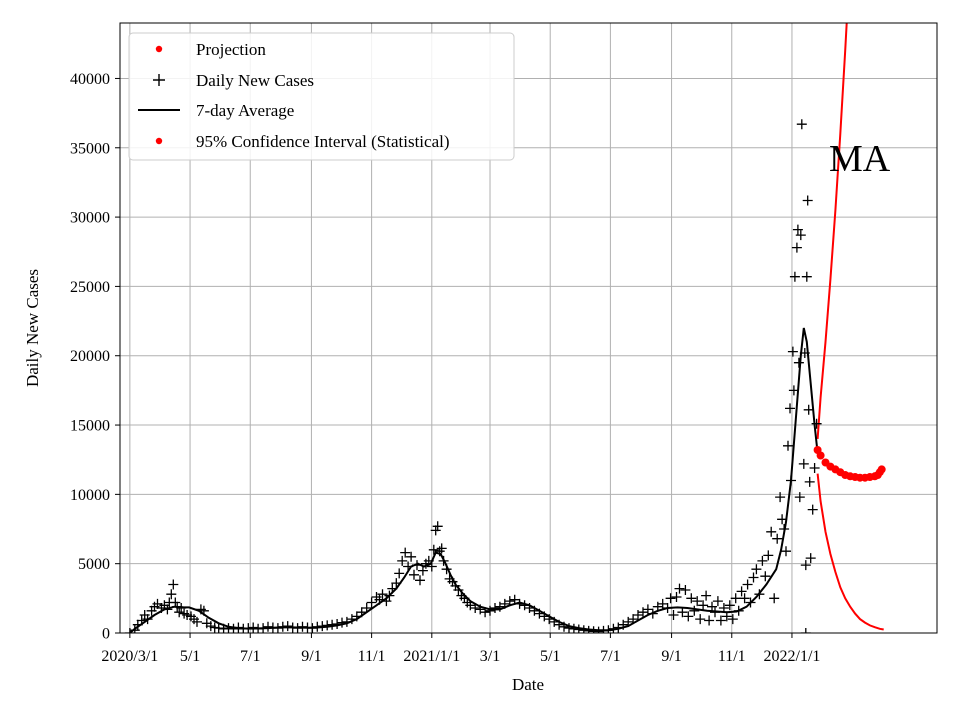  Describe the element at coordinates (528, 684) in the screenshot. I see `x-axis-label: Date` at that location.